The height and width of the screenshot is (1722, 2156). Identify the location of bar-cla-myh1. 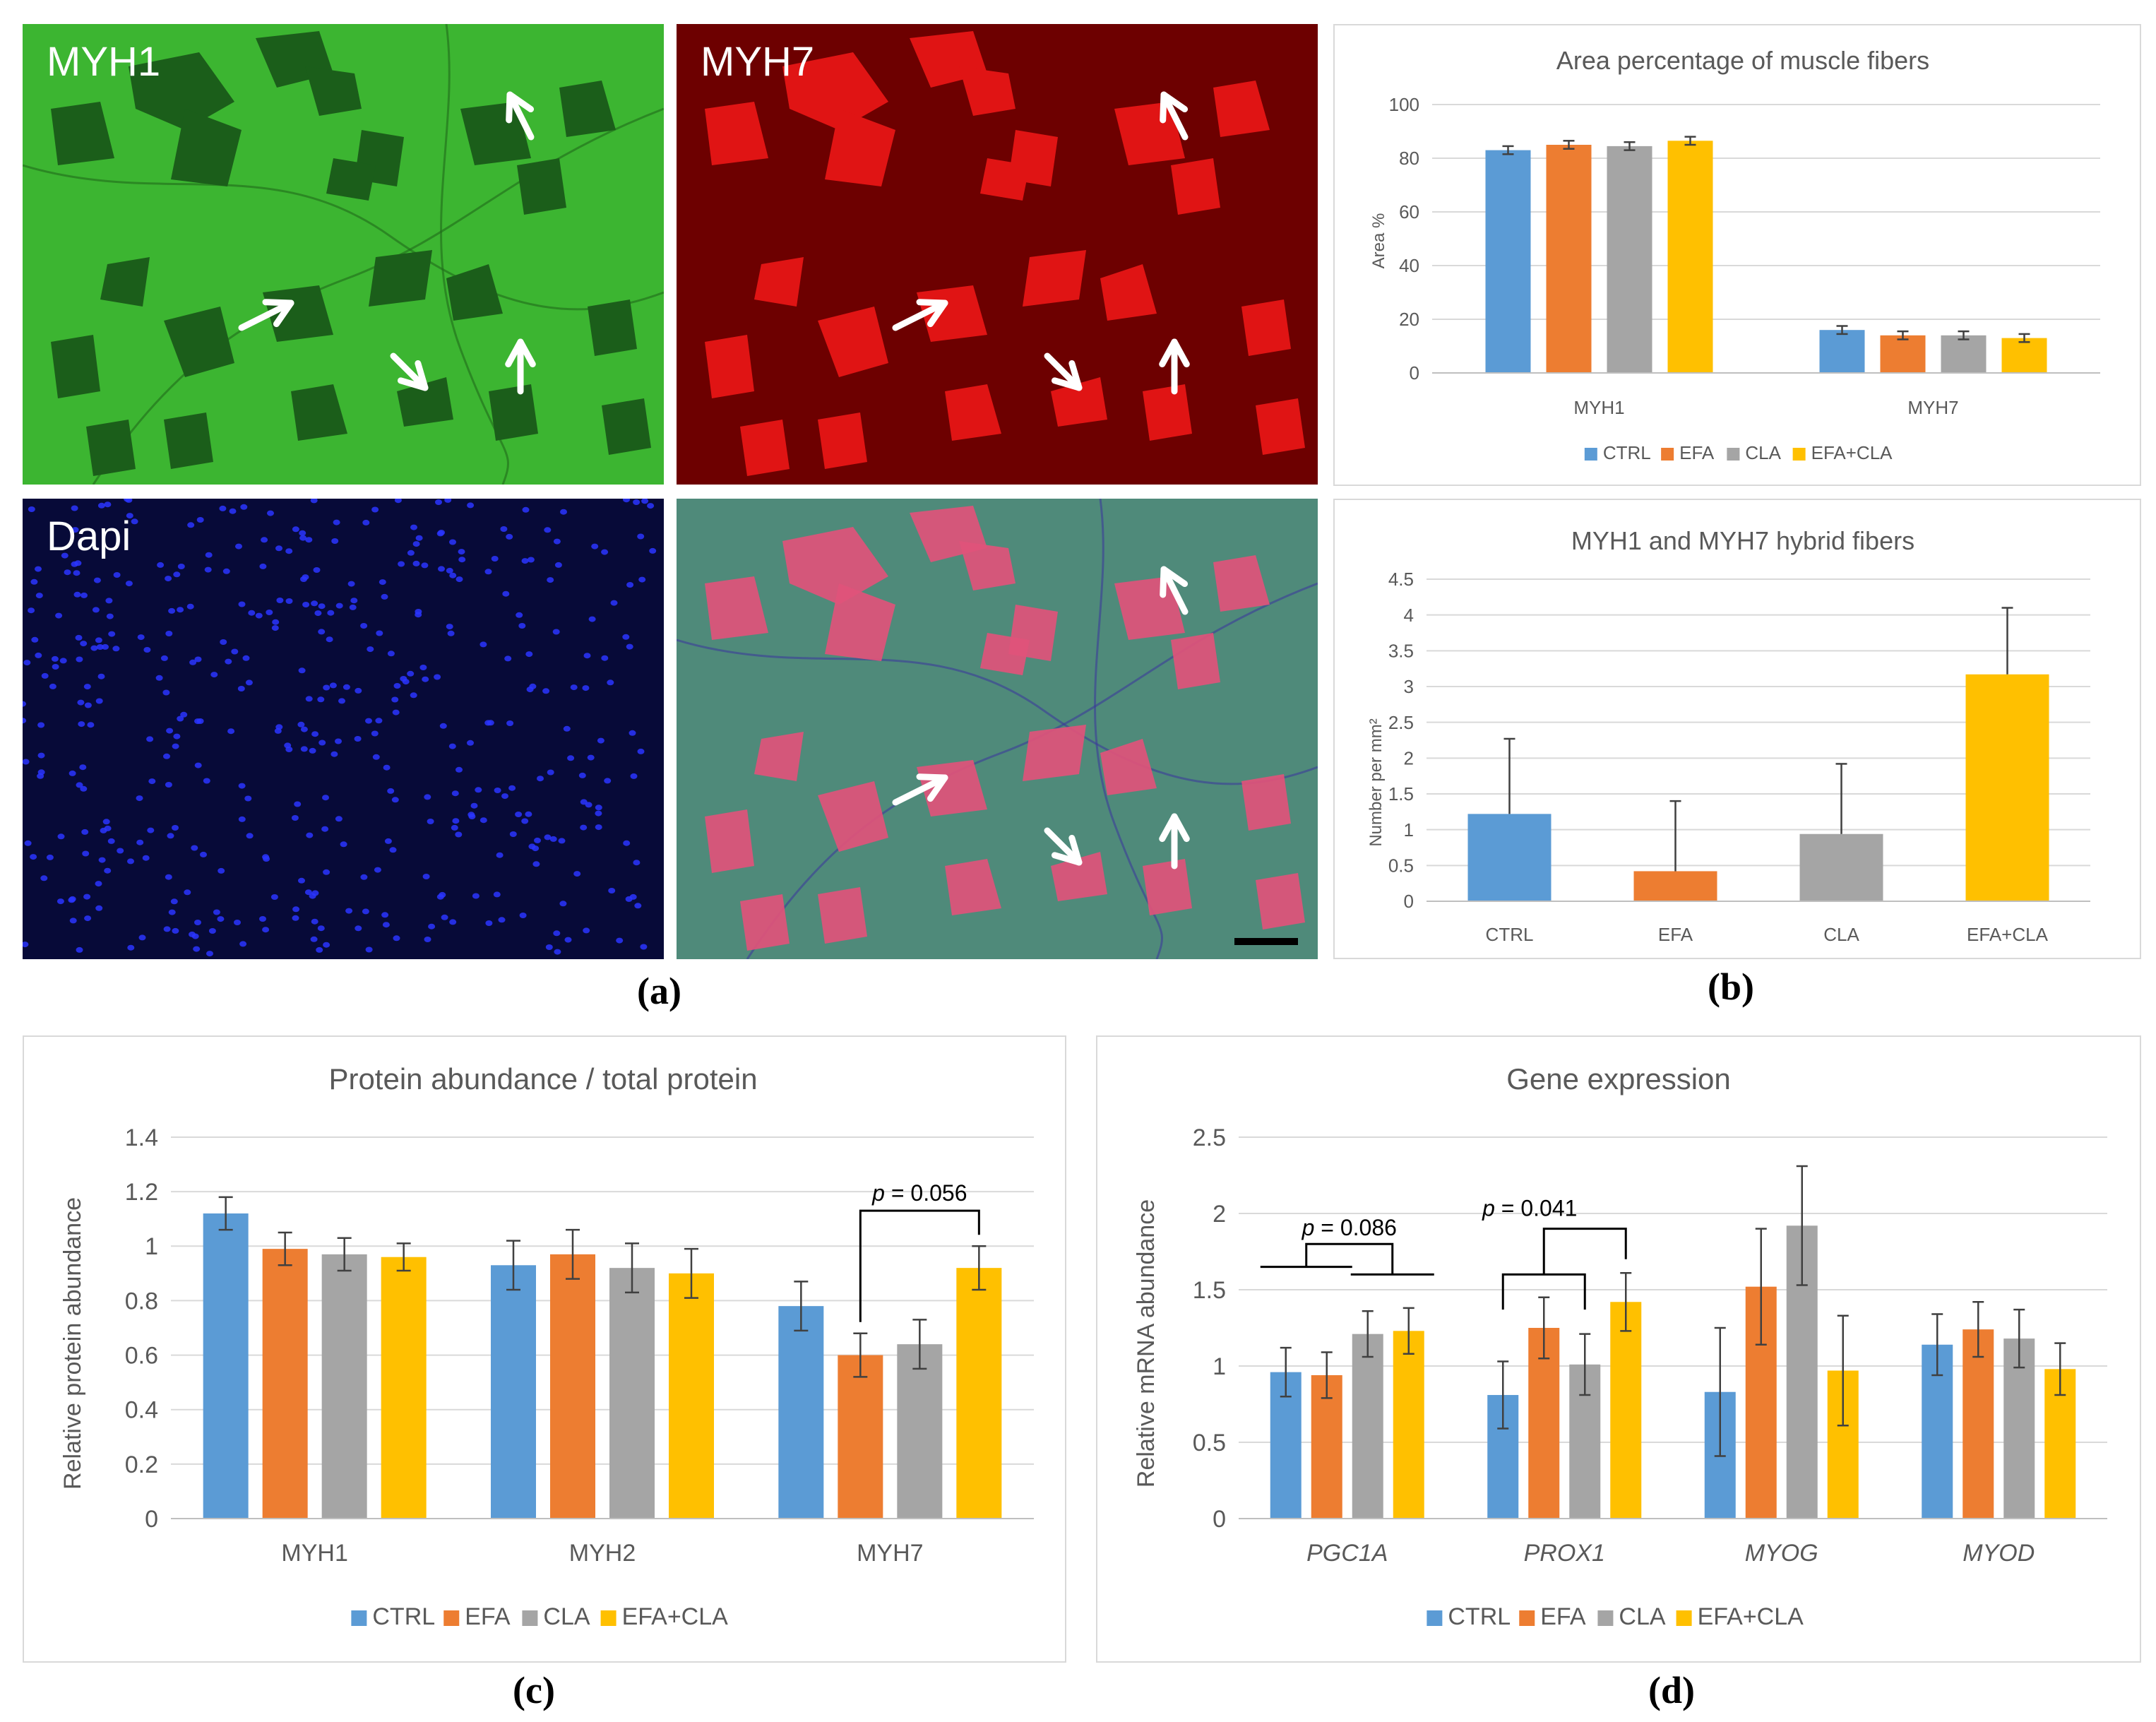
(1629, 259).